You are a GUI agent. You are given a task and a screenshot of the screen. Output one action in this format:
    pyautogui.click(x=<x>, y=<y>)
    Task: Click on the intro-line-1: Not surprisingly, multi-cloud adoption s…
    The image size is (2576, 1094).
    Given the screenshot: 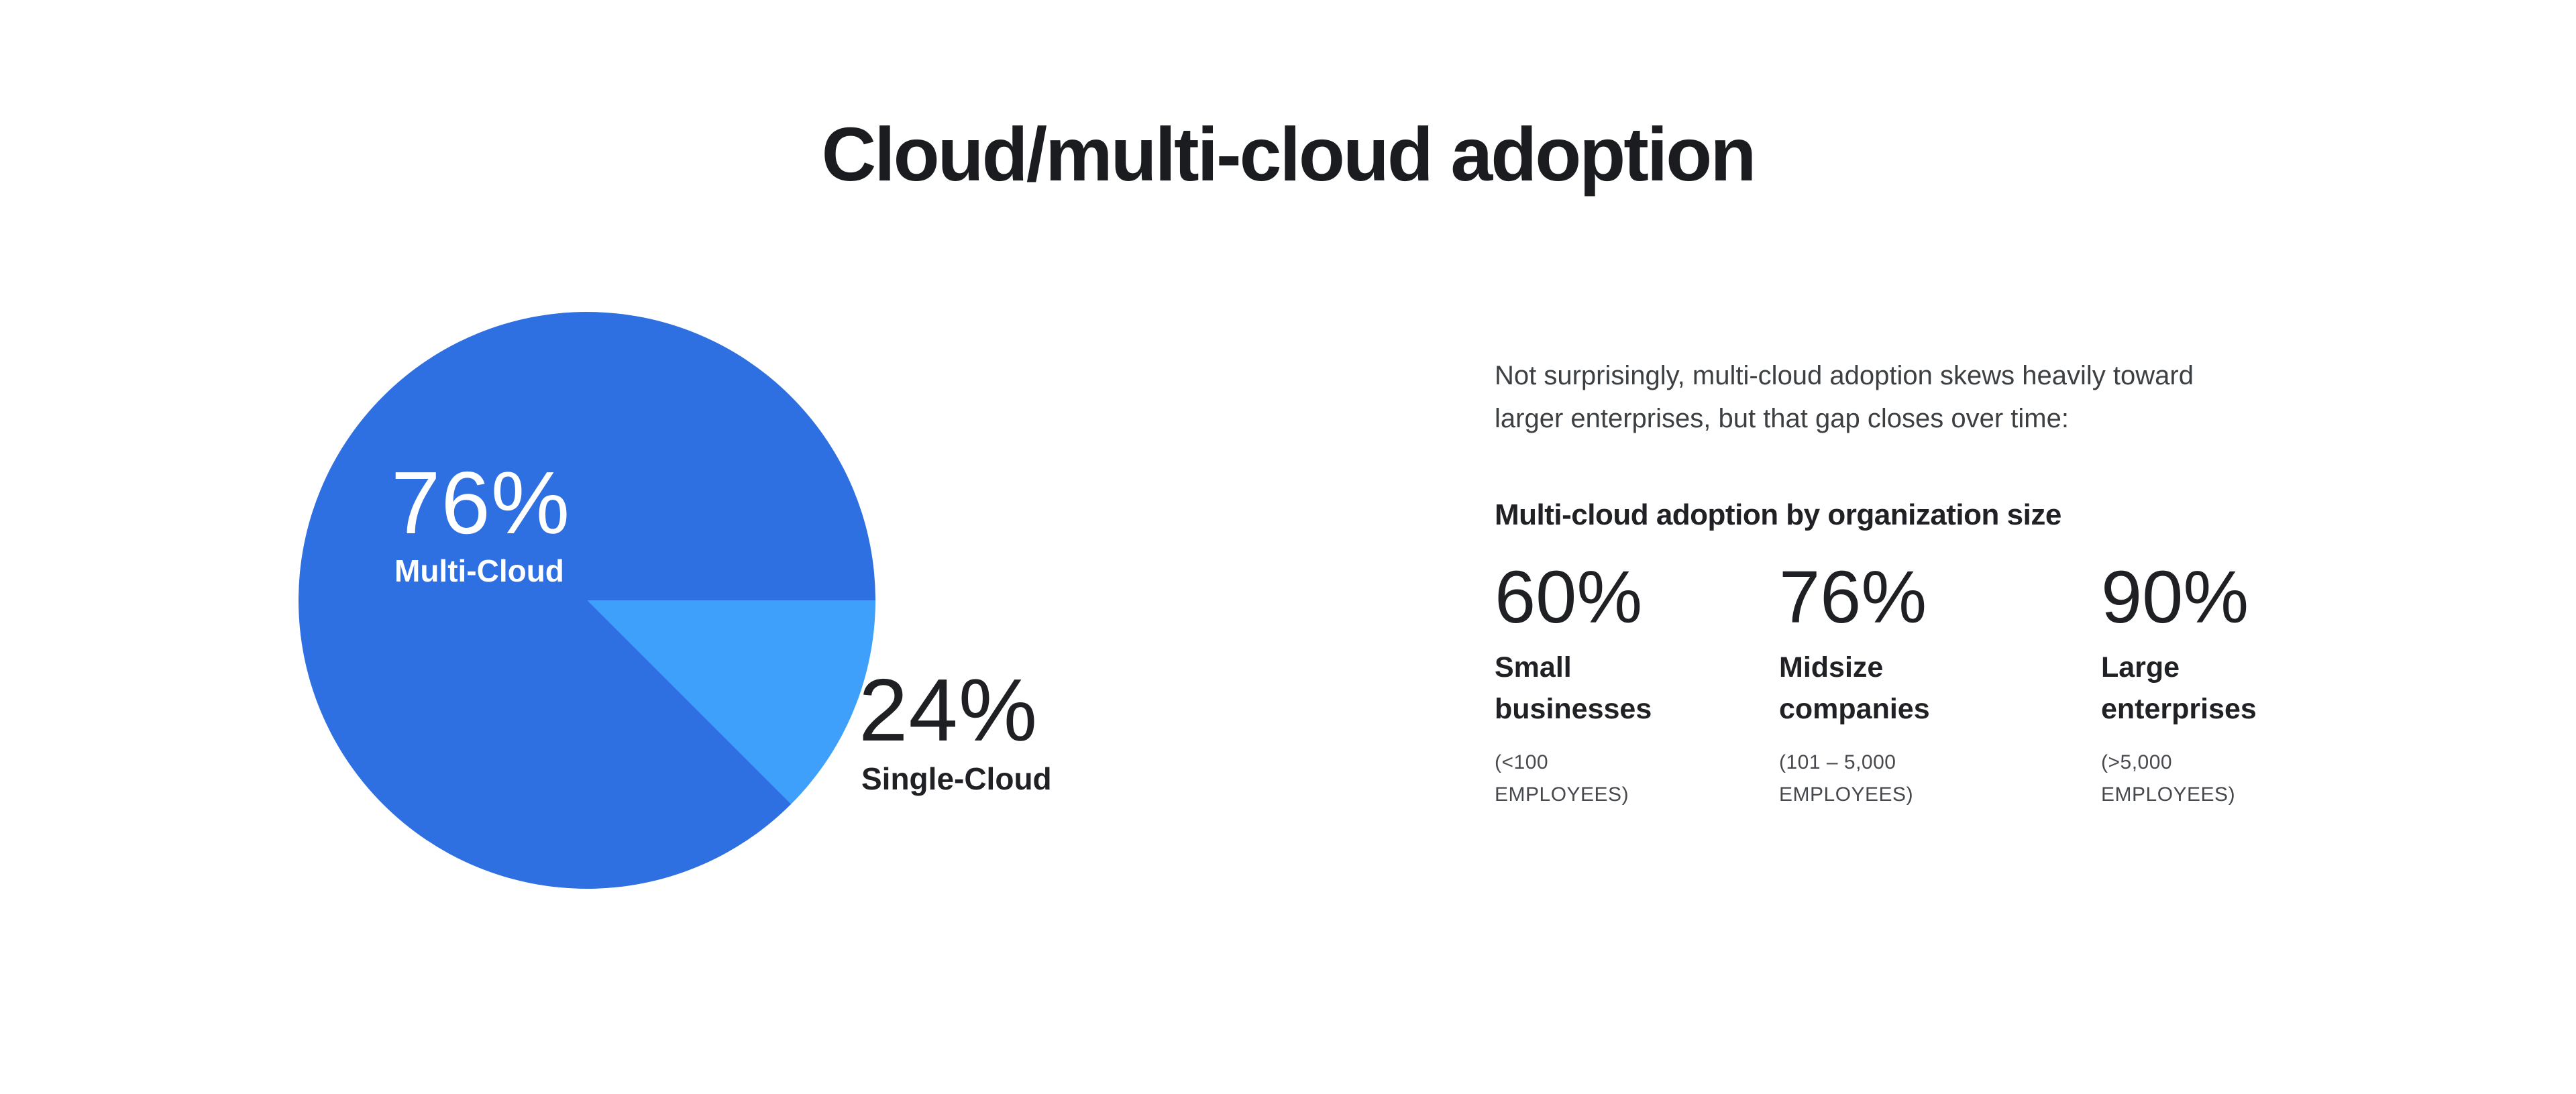 What is the action you would take?
    pyautogui.click(x=1844, y=375)
    